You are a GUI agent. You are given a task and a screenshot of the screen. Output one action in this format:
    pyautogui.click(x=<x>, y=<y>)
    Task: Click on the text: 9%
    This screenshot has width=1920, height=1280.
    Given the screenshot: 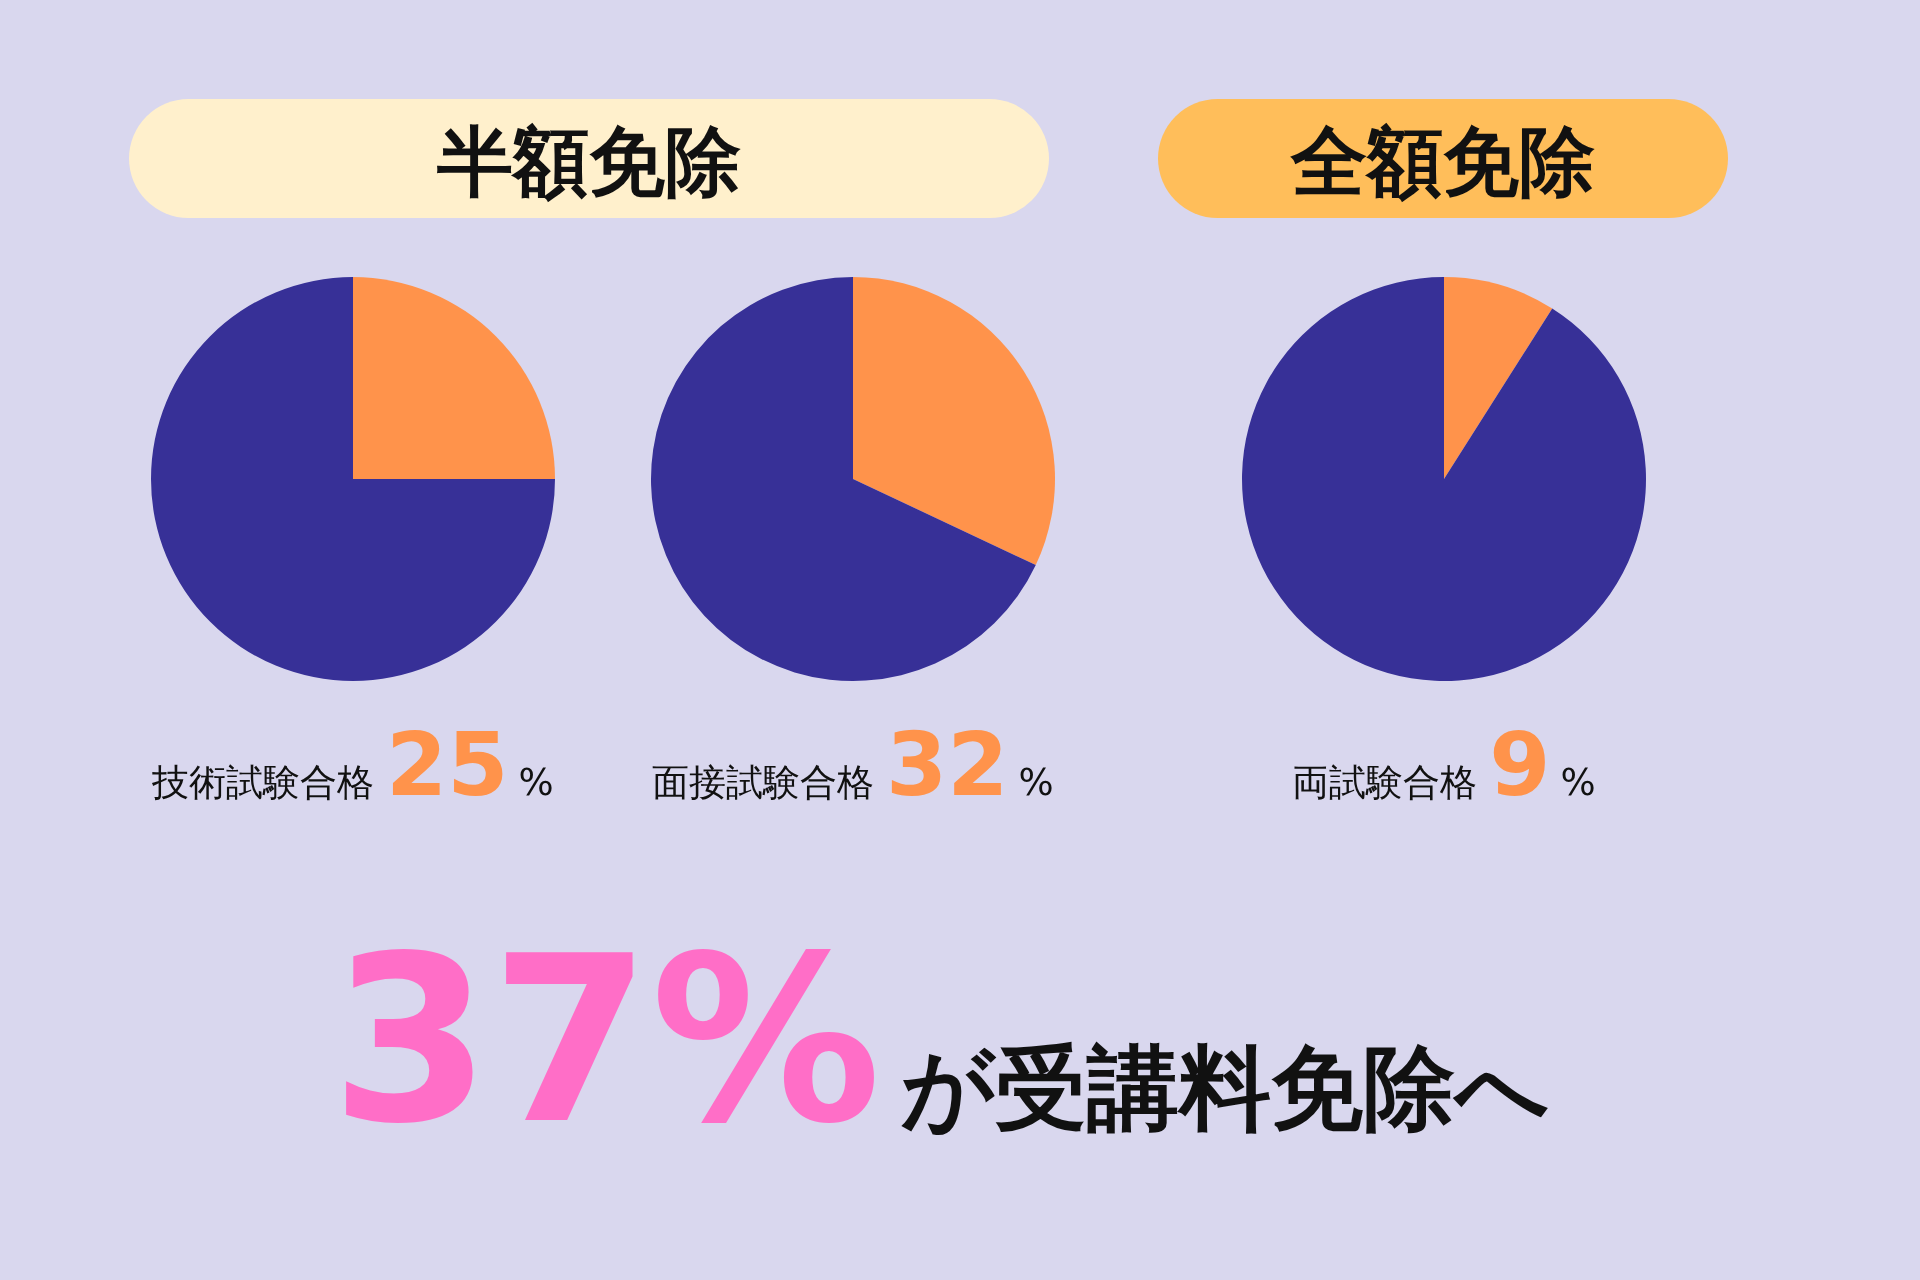 What is the action you would take?
    pyautogui.click(x=1542, y=764)
    